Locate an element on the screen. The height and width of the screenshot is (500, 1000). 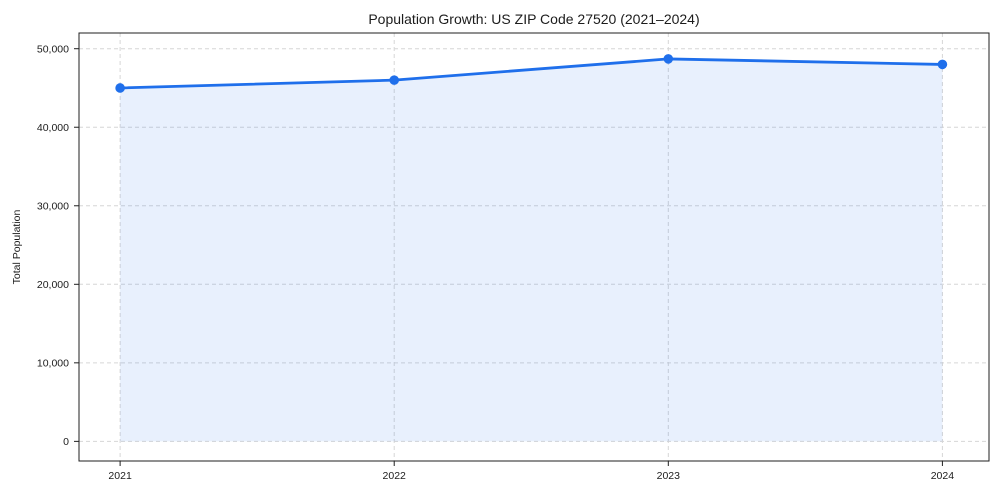
y-tick-label: 20,000 is located at coordinates (53, 285).